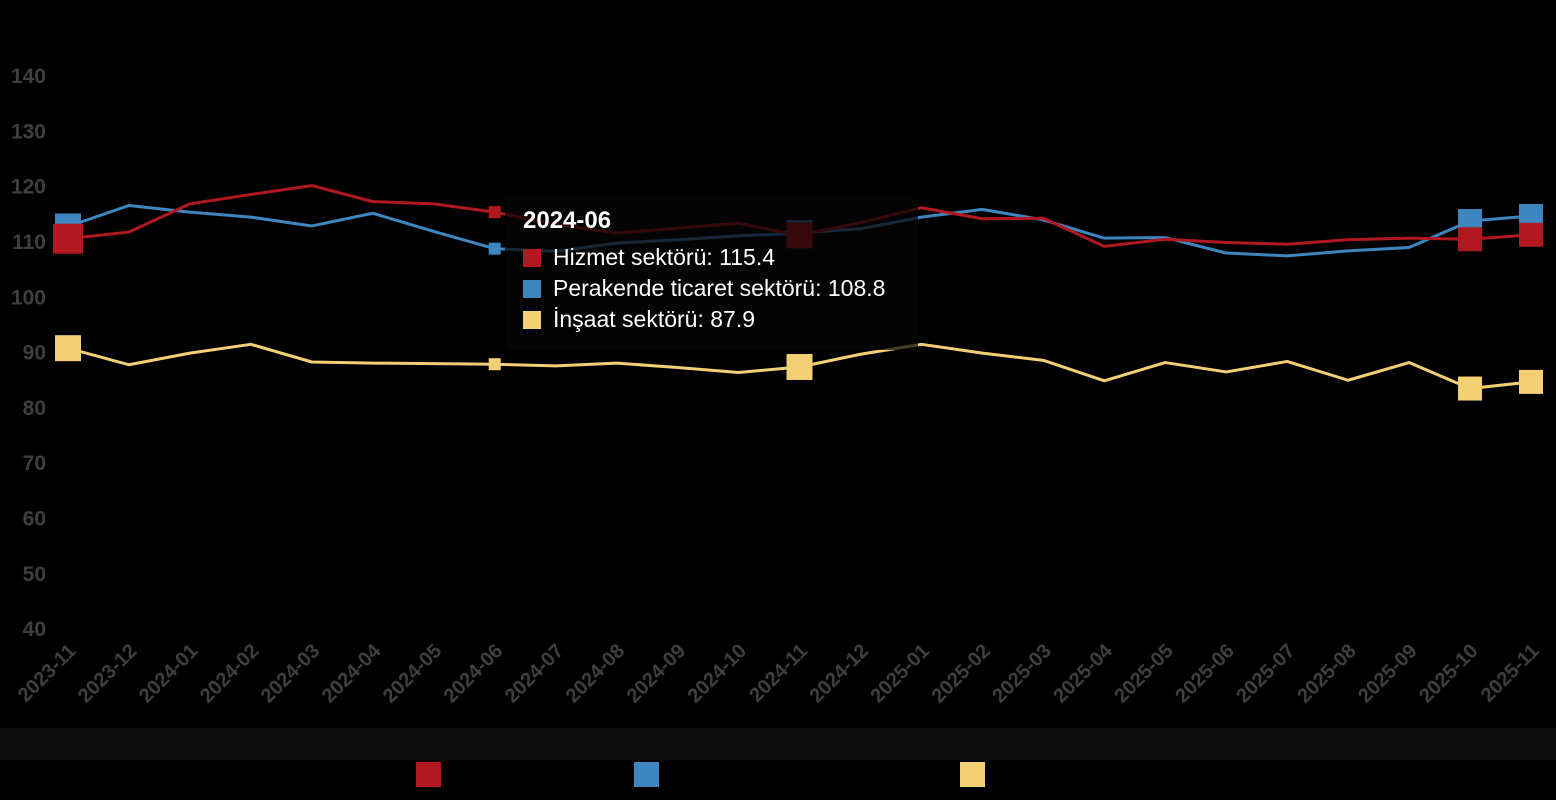  What do you see at coordinates (972, 774) in the screenshot?
I see `legend-swatch-insaat` at bounding box center [972, 774].